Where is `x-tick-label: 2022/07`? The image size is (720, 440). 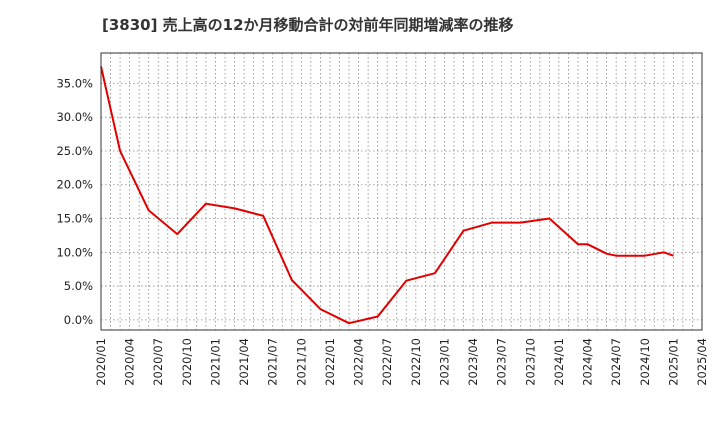
x-tick-label: 2022/07 is located at coordinates (387, 362).